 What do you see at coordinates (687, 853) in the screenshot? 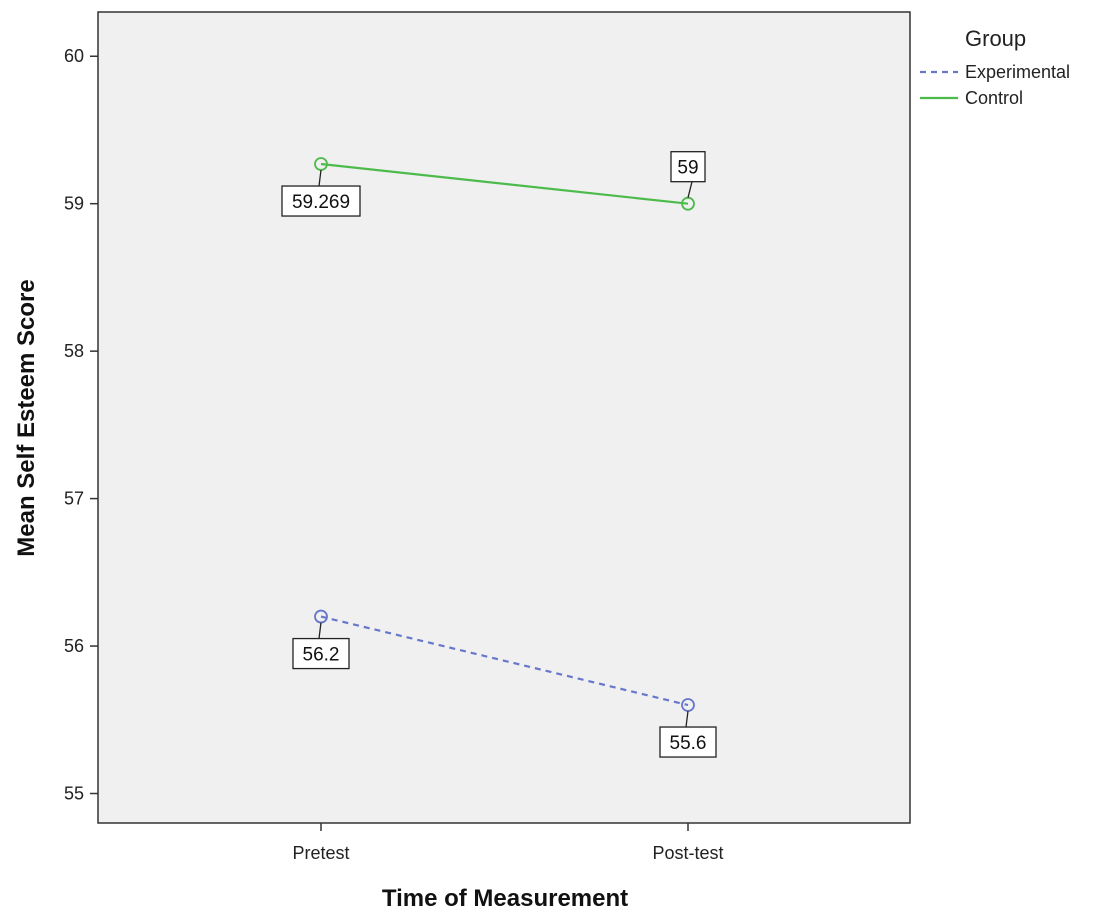
I see `x-tick-label: Post-test` at bounding box center [687, 853].